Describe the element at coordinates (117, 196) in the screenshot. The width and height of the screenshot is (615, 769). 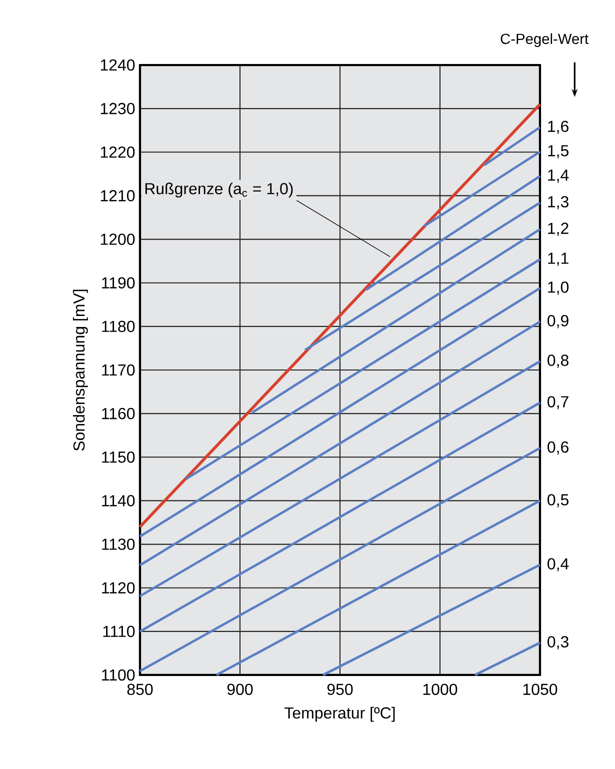
I see `y-tick-label: 1210` at that location.